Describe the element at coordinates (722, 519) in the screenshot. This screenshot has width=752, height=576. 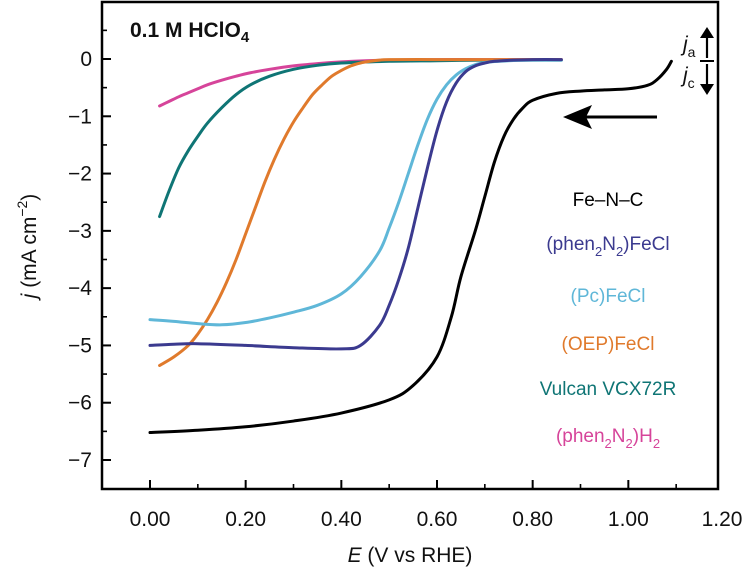
I see `x-tick-label: 1.20` at that location.